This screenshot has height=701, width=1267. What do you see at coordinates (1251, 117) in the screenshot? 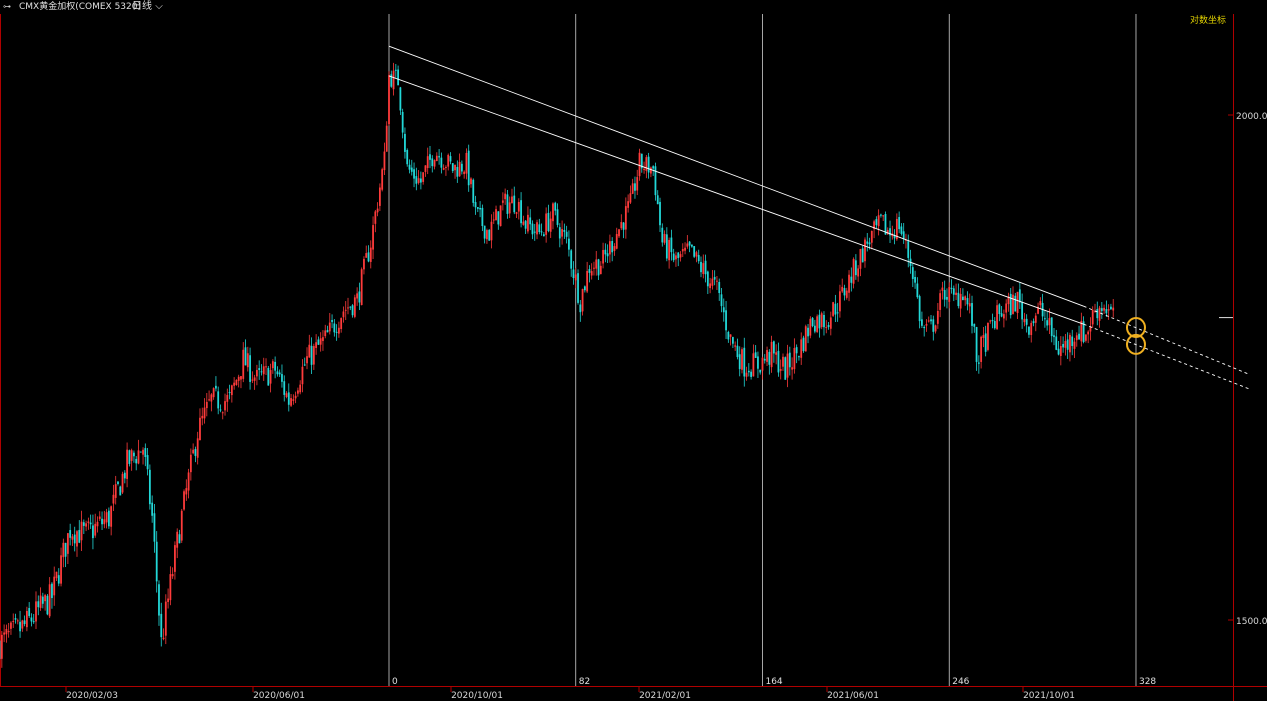
I see `y-tick-label: 2000.0` at bounding box center [1251, 117].